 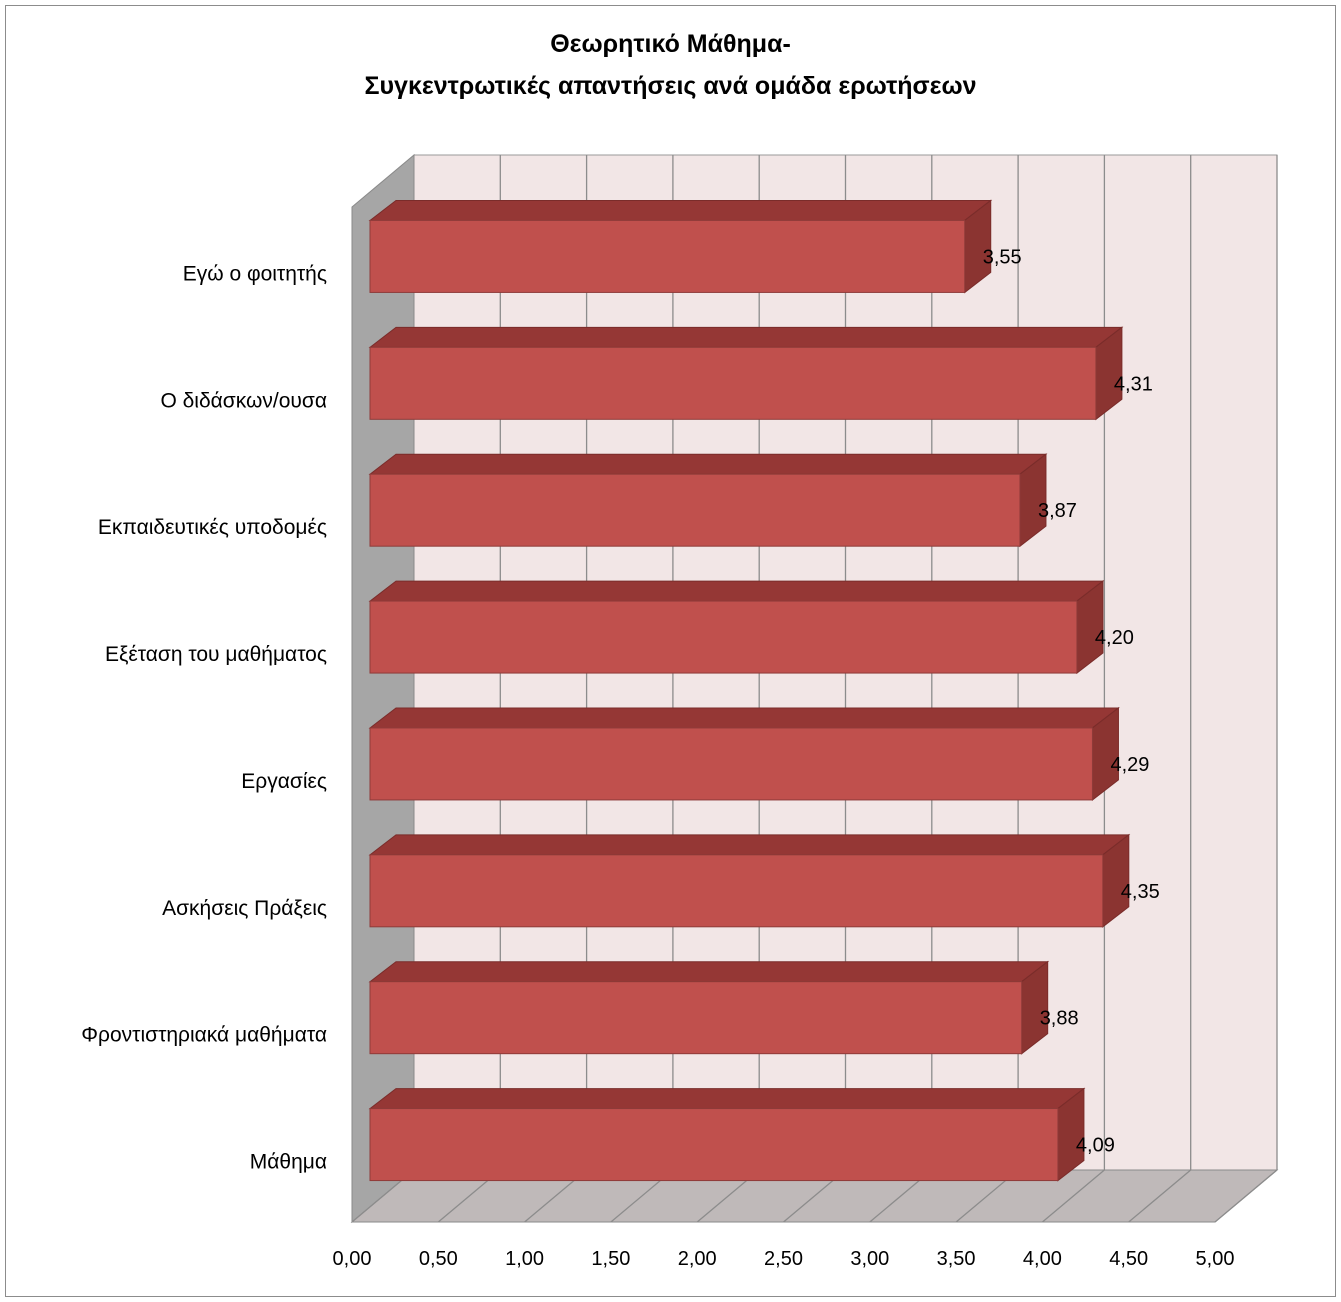 What do you see at coordinates (1140, 892) in the screenshot?
I see `data-label: 4,35` at bounding box center [1140, 892].